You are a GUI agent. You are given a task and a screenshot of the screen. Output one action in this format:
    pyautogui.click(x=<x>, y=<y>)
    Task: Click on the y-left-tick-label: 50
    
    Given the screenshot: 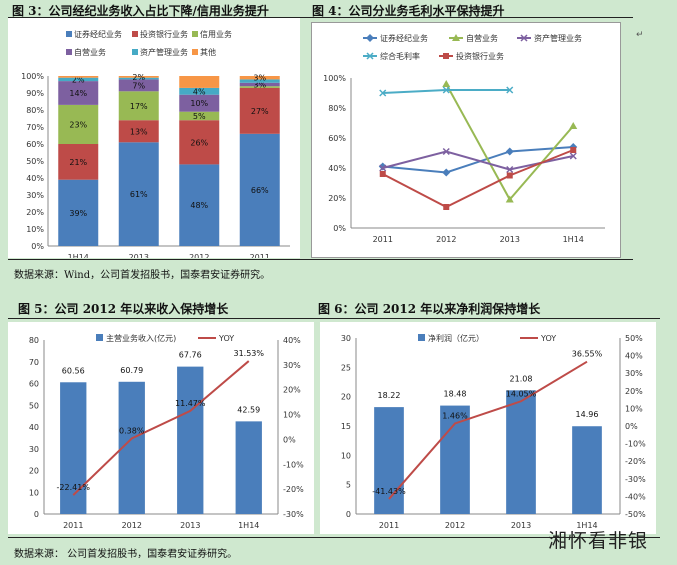 What is the action you would take?
    pyautogui.click(x=34, y=405)
    